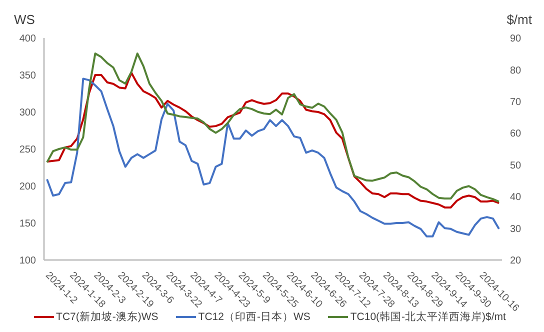 This screenshot has width=544, height=332. What do you see at coordinates (428, 317) in the screenshot?
I see `legend-label: TC10(韩国-北太平洋西海岸)$/mt` at bounding box center [428, 317].